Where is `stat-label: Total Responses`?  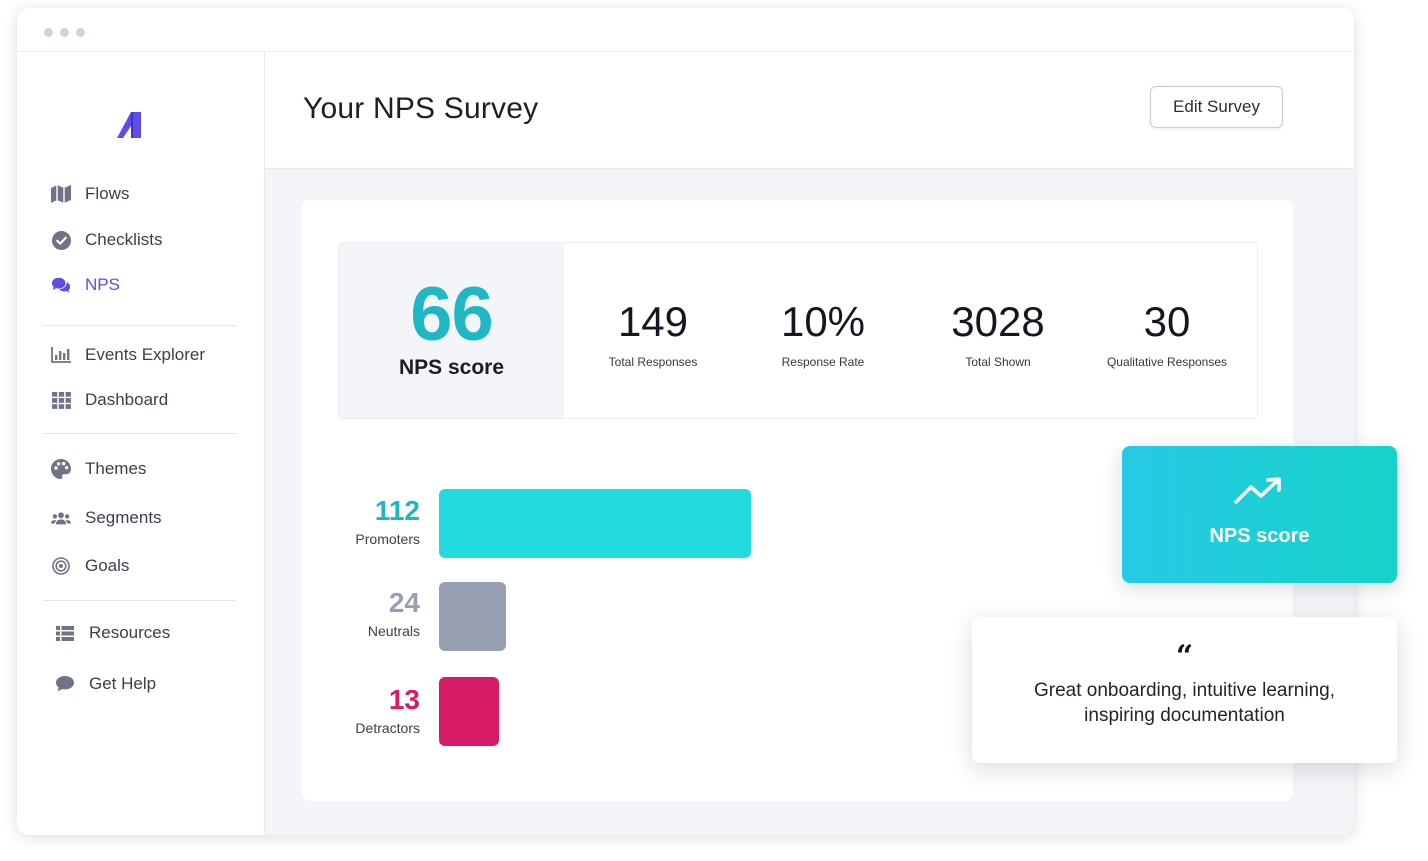 stat-label: Total Responses is located at coordinates (653, 362).